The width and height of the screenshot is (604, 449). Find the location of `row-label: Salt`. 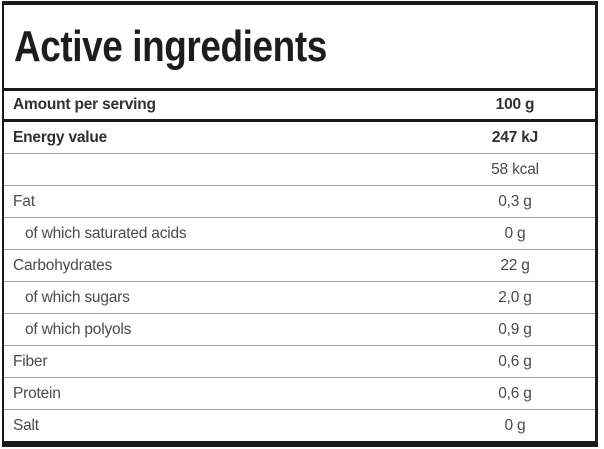

row-label: Salt is located at coordinates (26, 425).